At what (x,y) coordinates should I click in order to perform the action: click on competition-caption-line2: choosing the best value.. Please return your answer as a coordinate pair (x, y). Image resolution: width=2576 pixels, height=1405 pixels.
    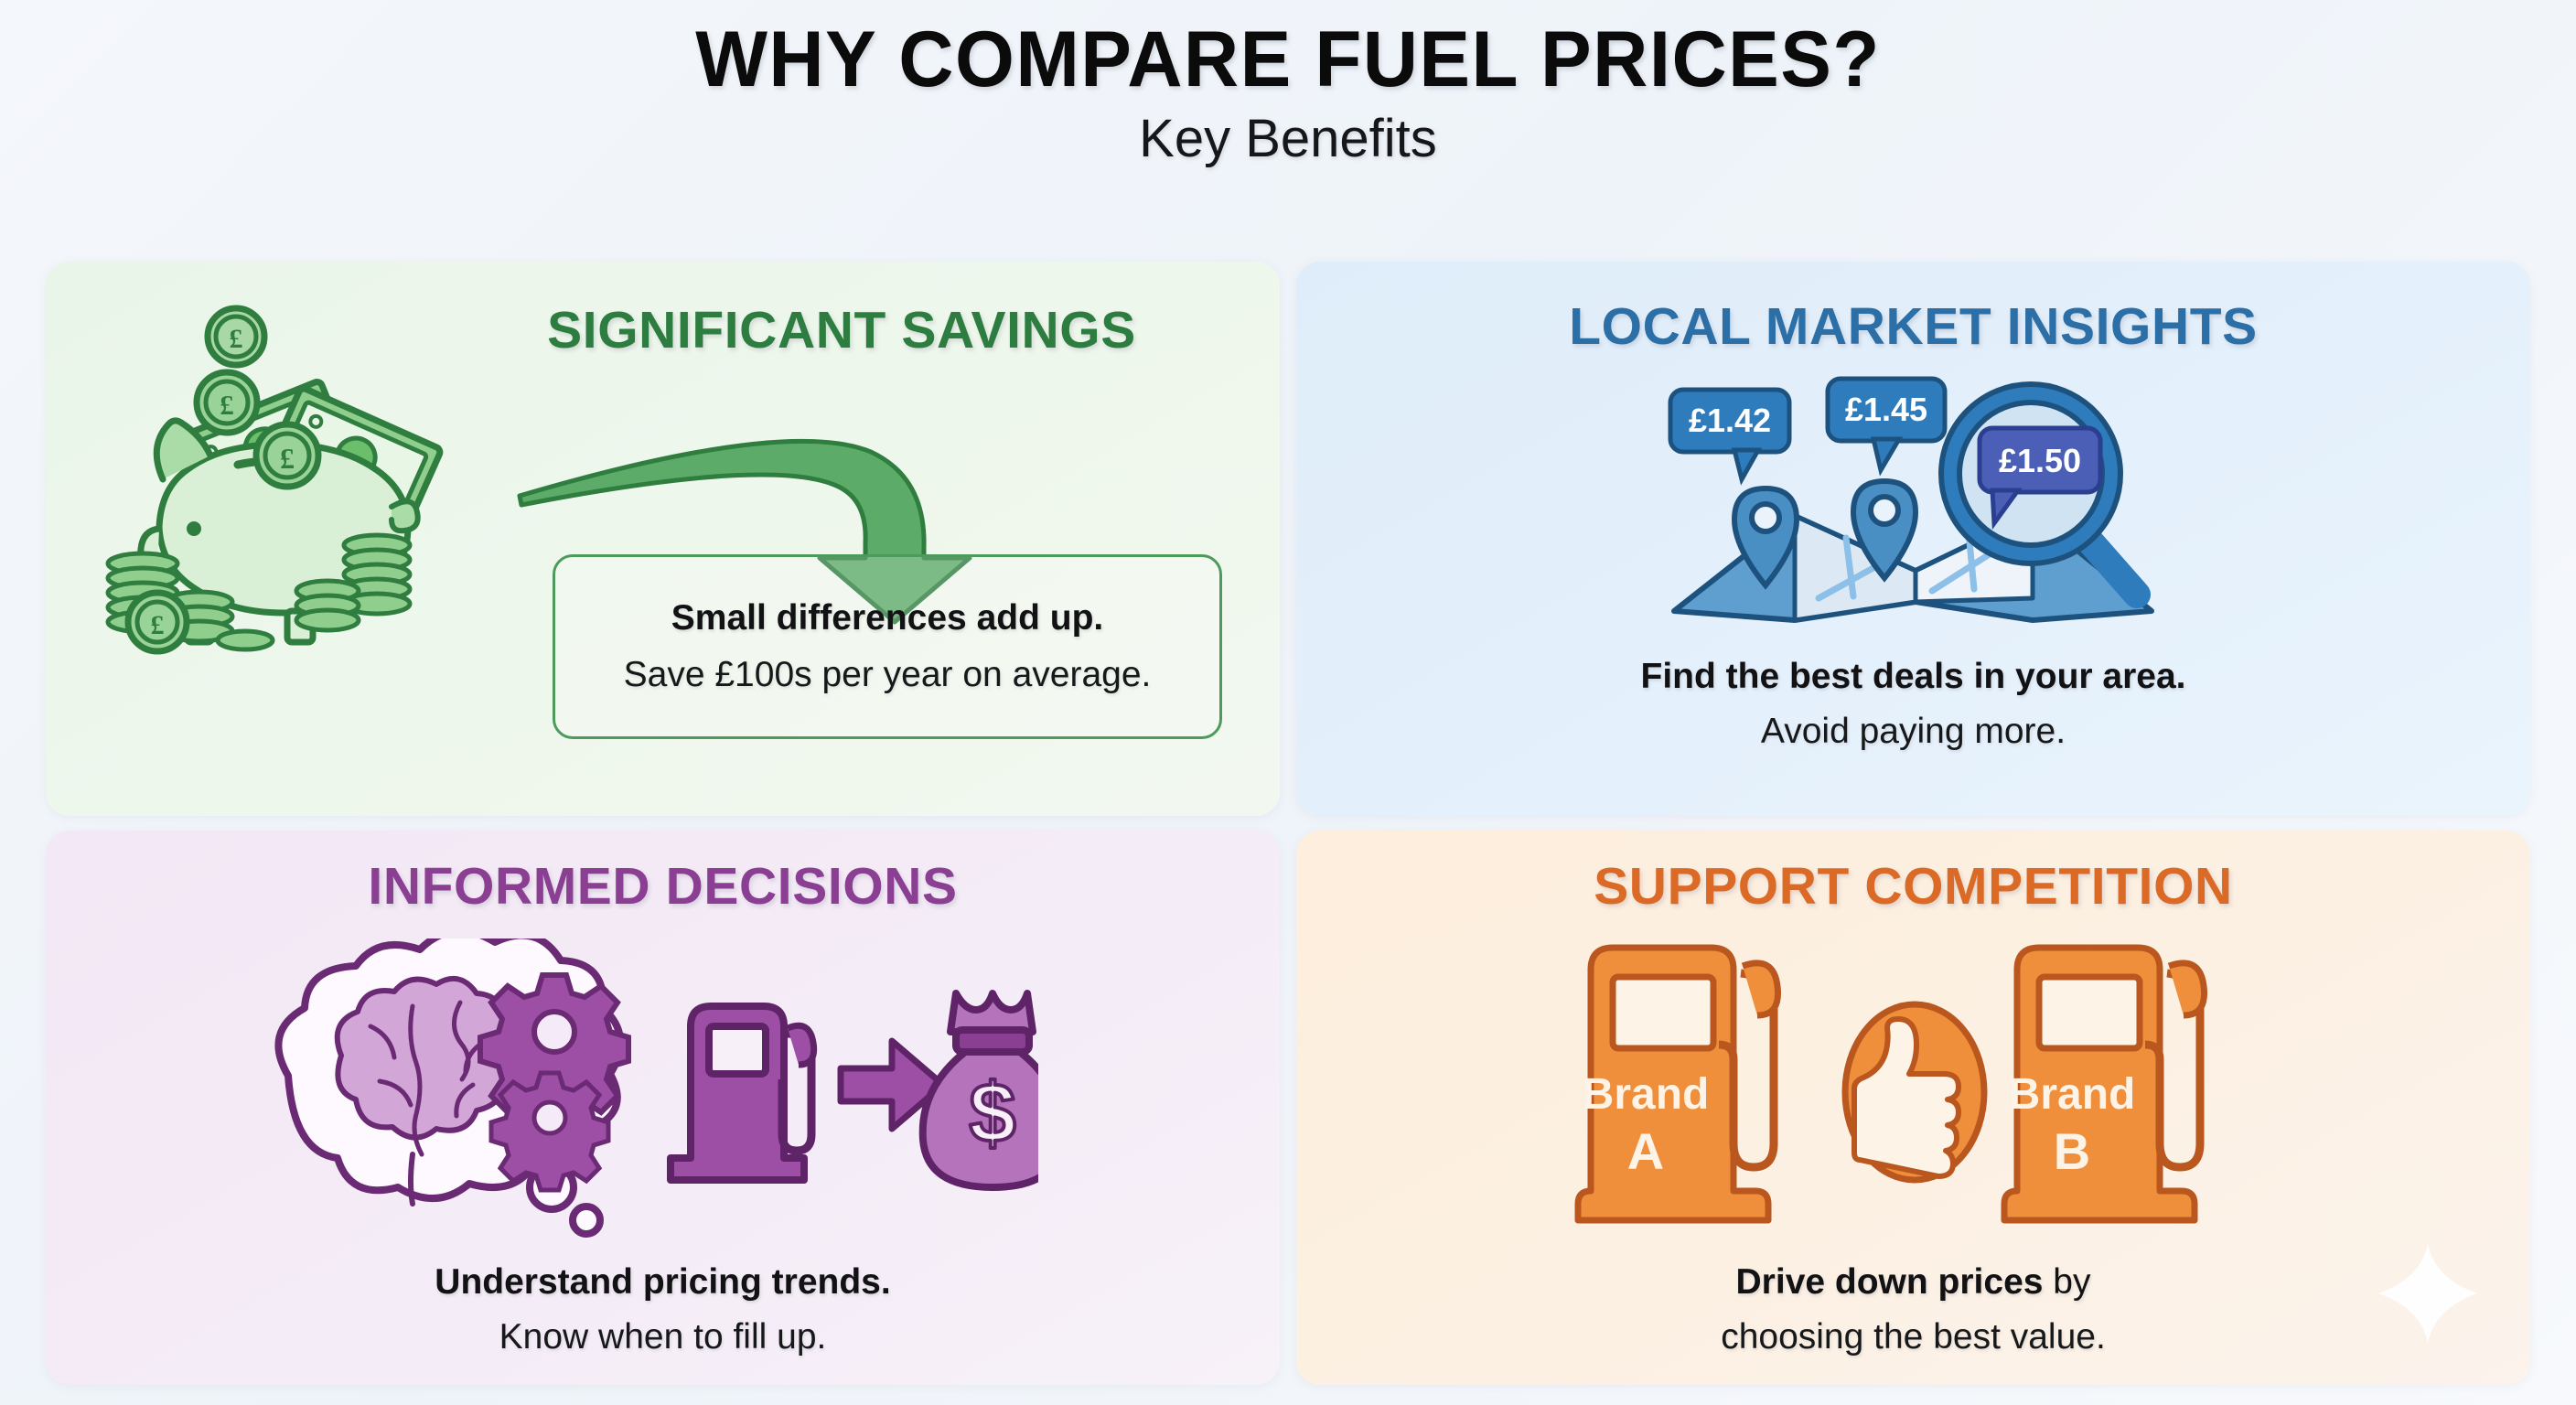
    Looking at the image, I should click on (1914, 1337).